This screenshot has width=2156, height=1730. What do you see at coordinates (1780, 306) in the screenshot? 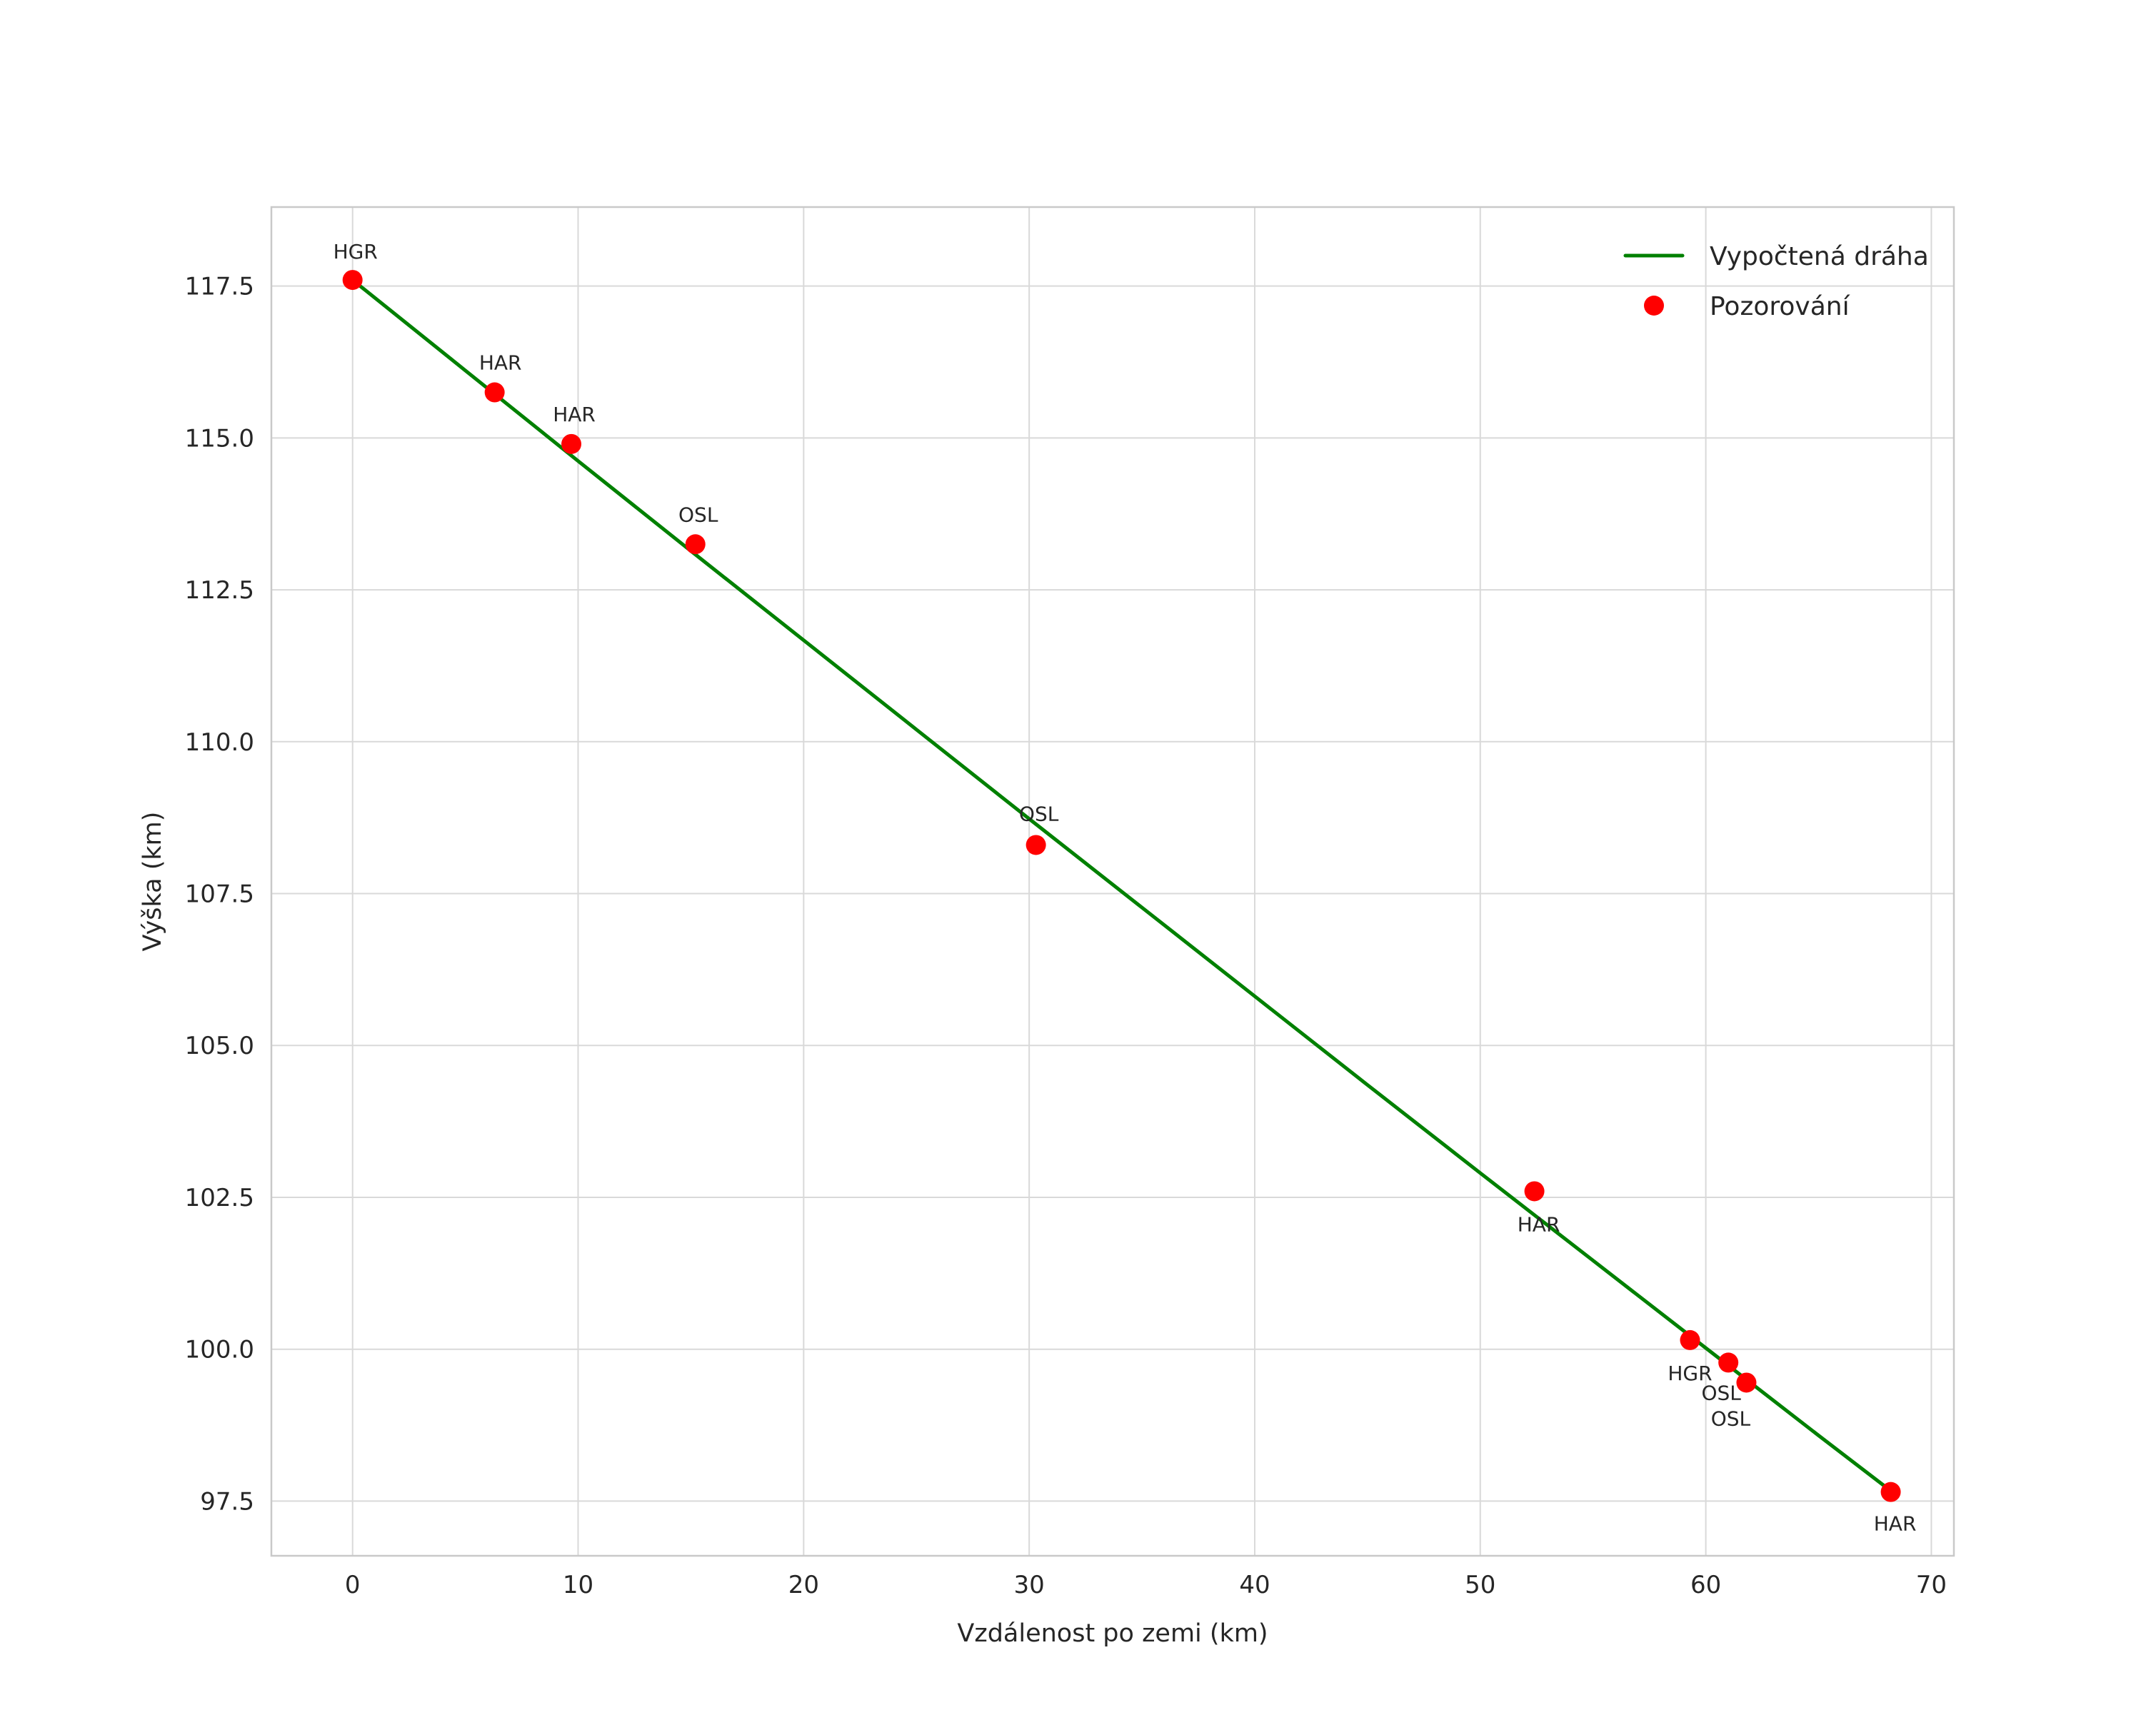
I see `legend-label: Pozorování` at bounding box center [1780, 306].